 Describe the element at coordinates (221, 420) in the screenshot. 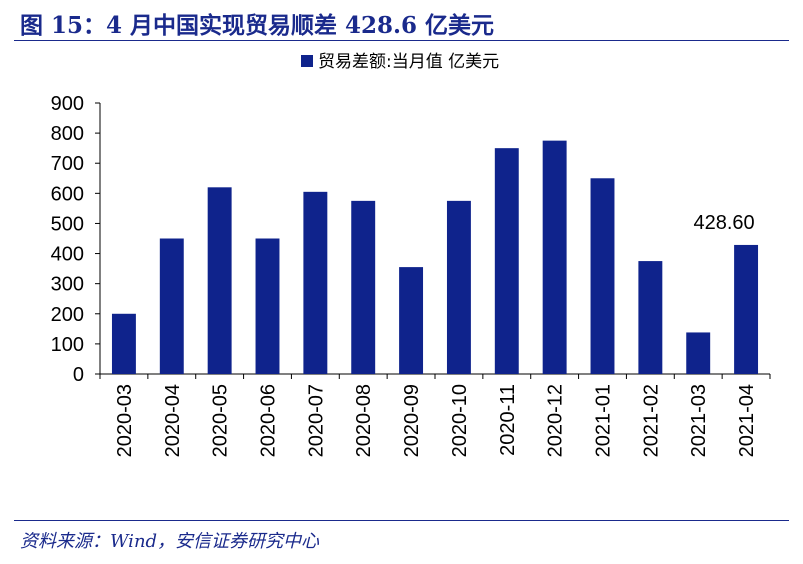

I see `x-tick-label: 2020-05` at that location.